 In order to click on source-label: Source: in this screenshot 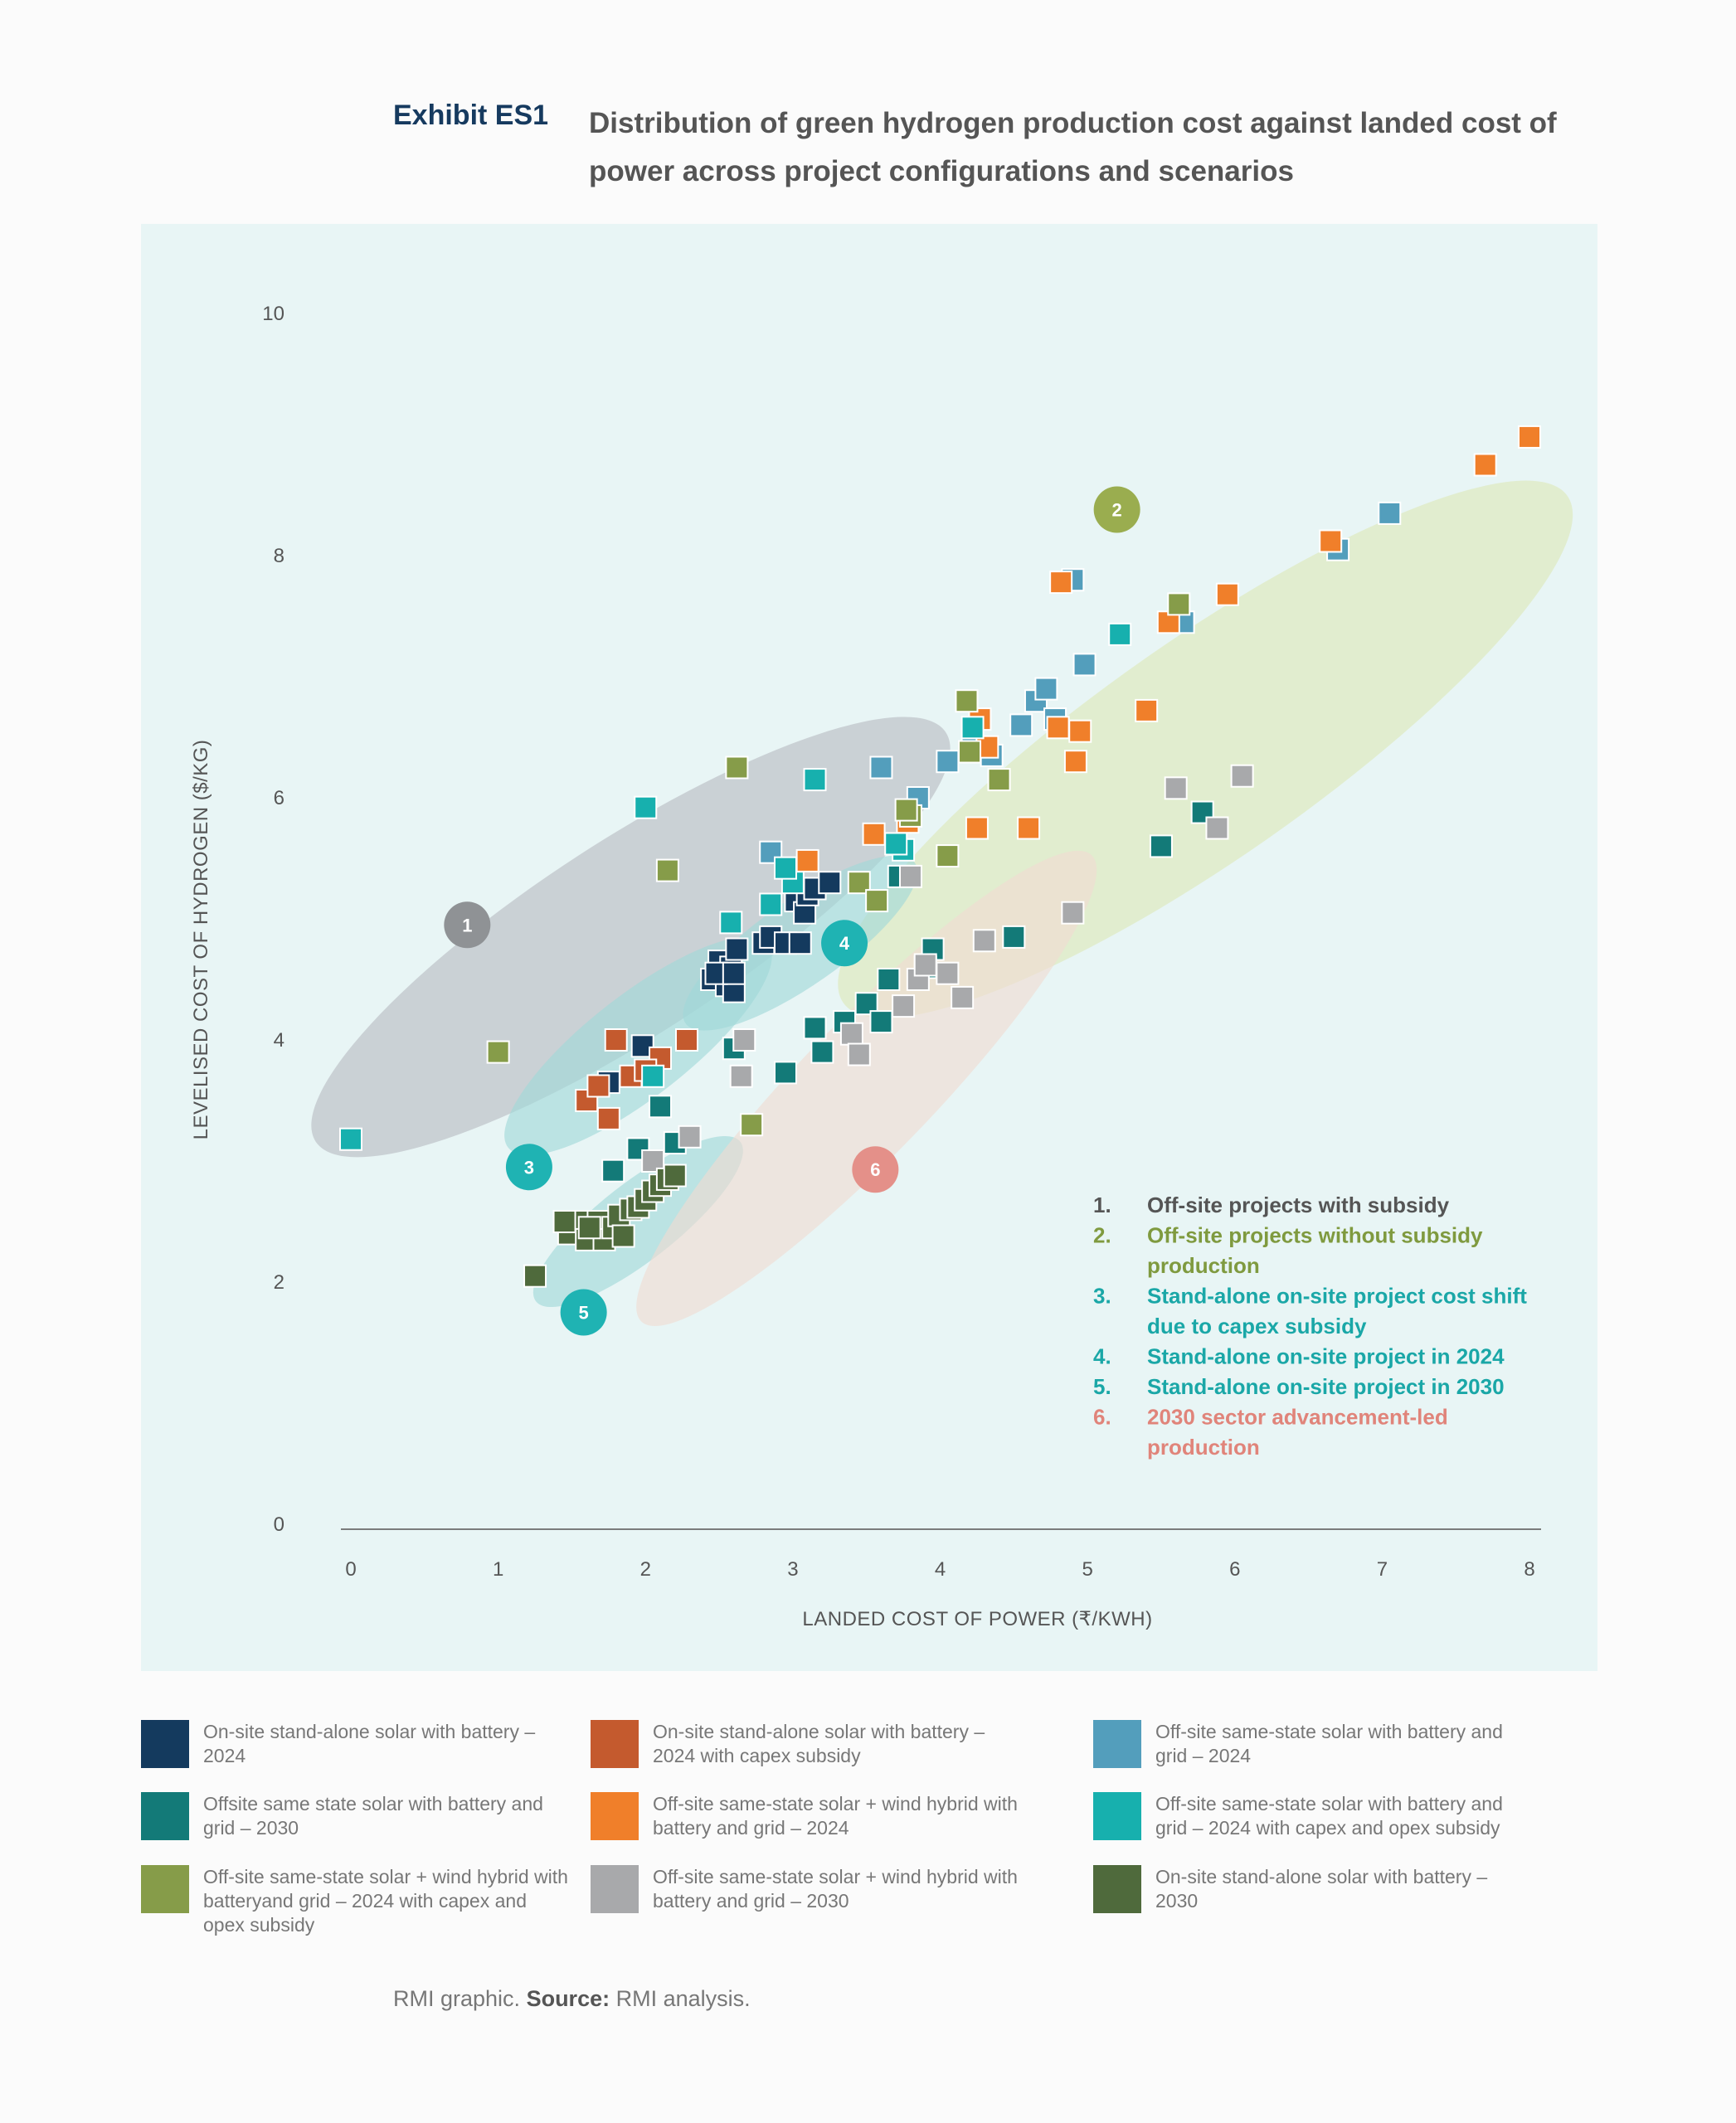, I will do `click(568, 1998)`.